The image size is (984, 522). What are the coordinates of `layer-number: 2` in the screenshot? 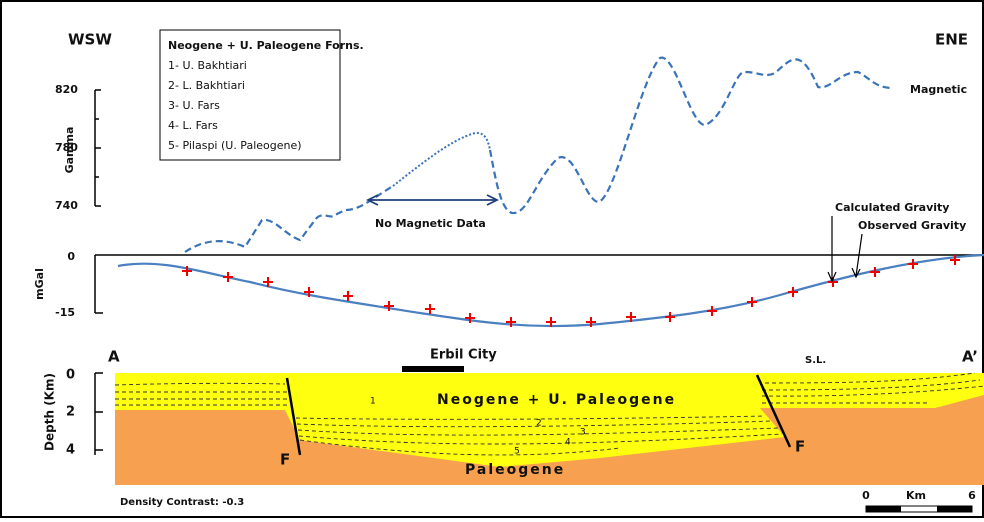 It's located at (539, 424).